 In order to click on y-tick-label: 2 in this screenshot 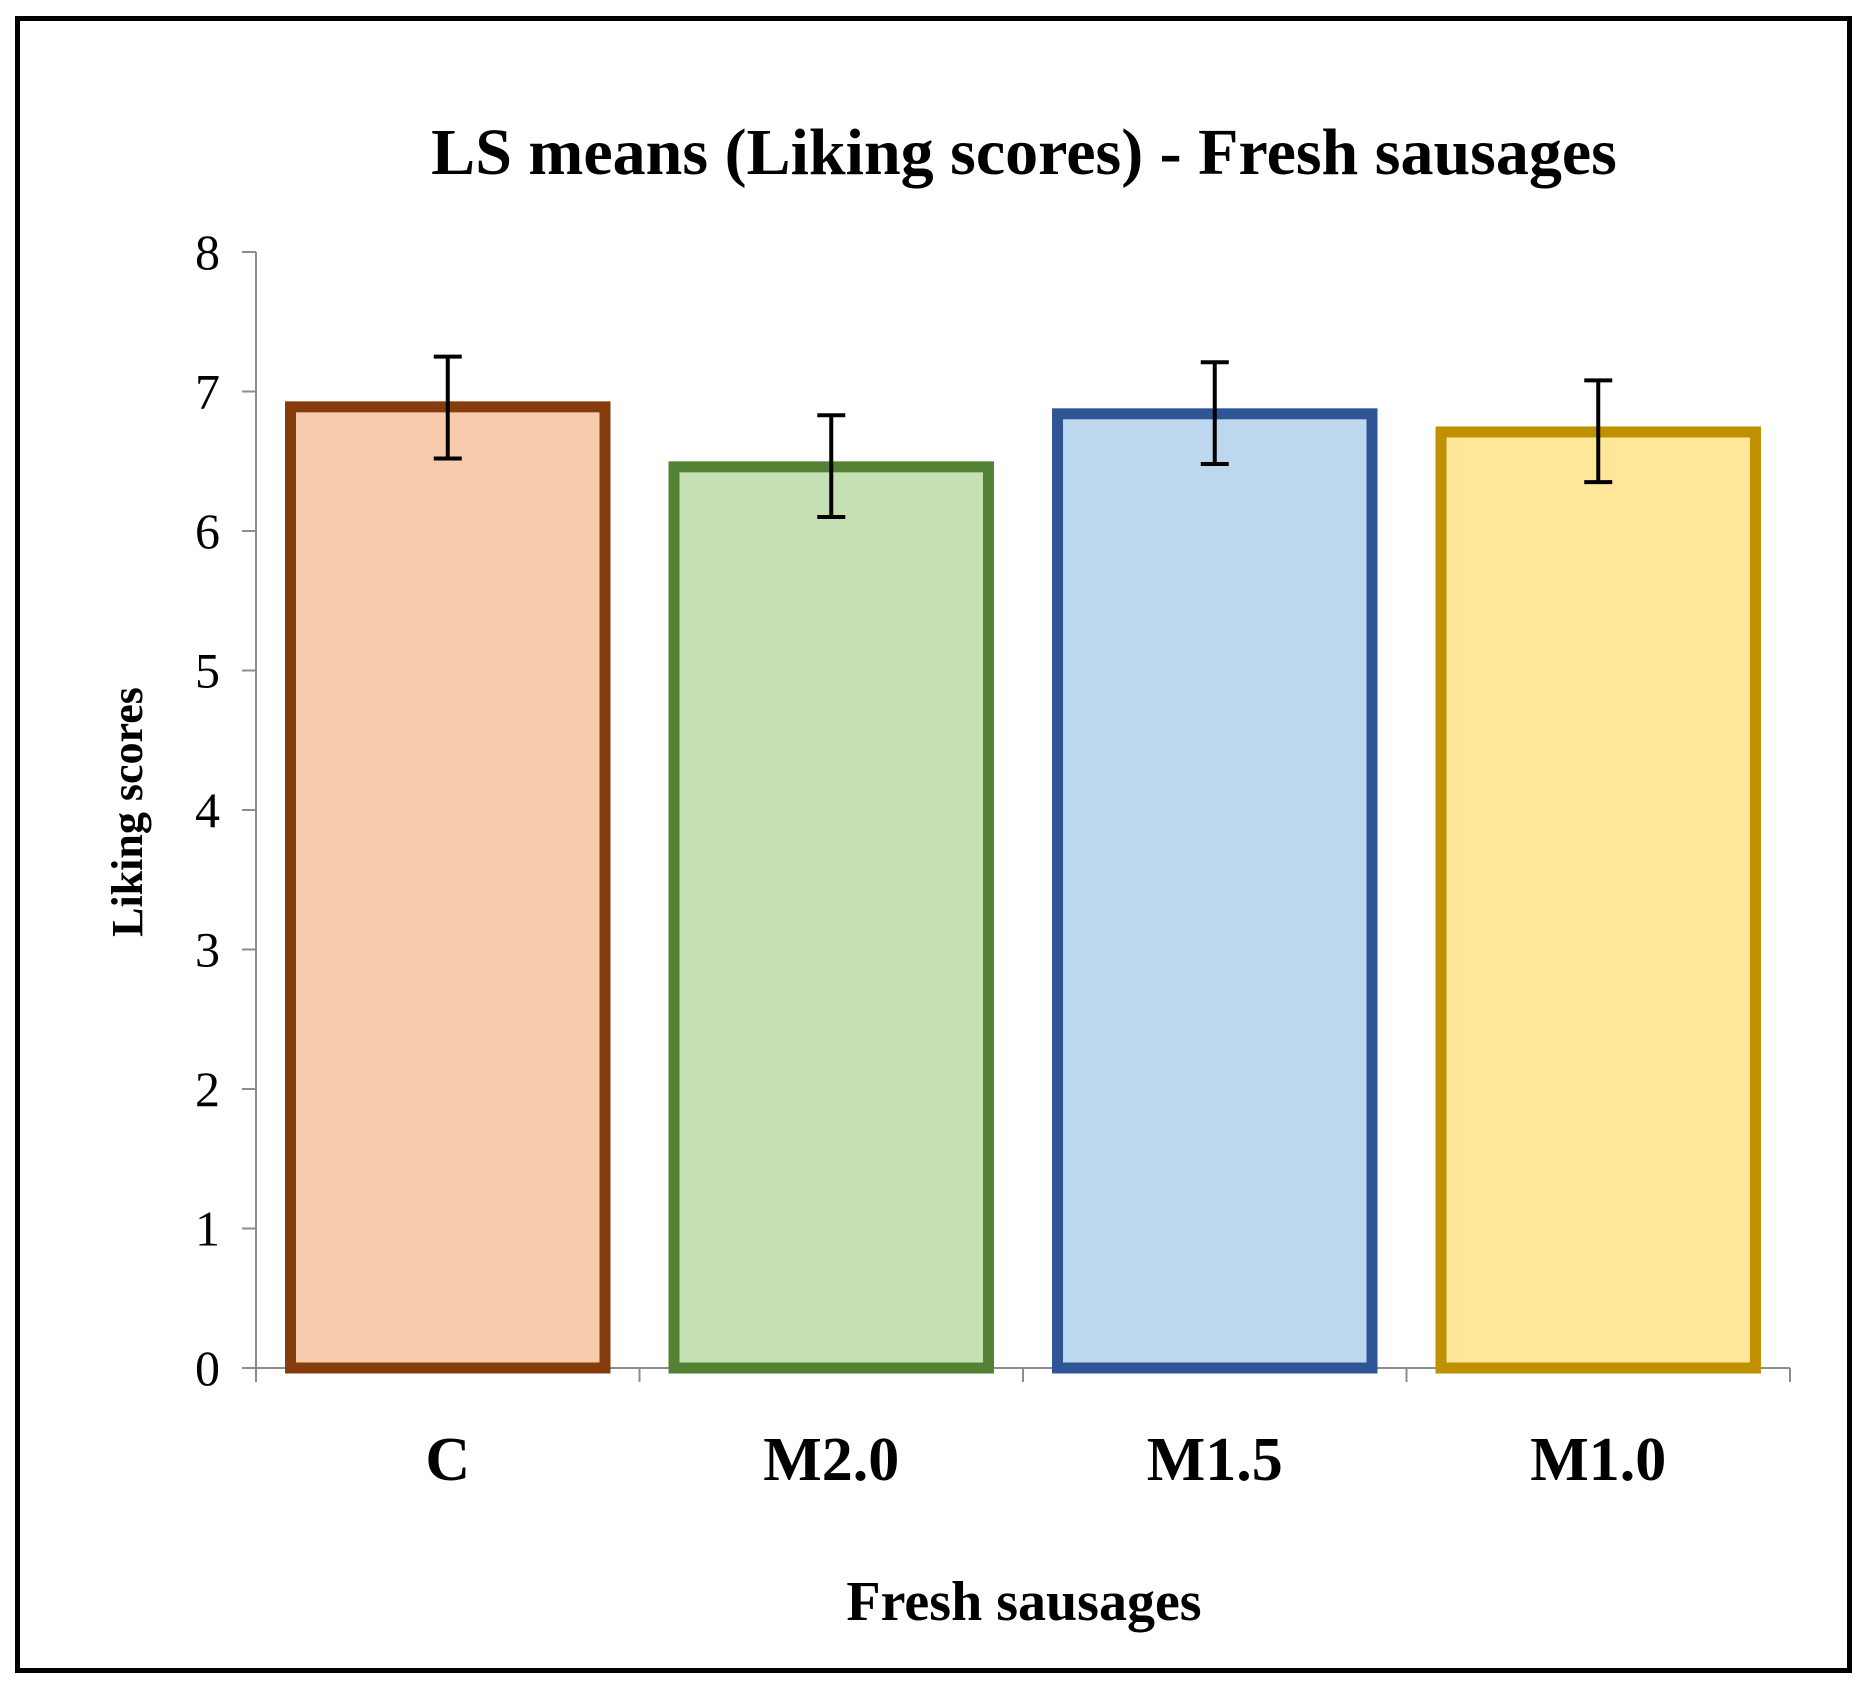, I will do `click(207, 1089)`.